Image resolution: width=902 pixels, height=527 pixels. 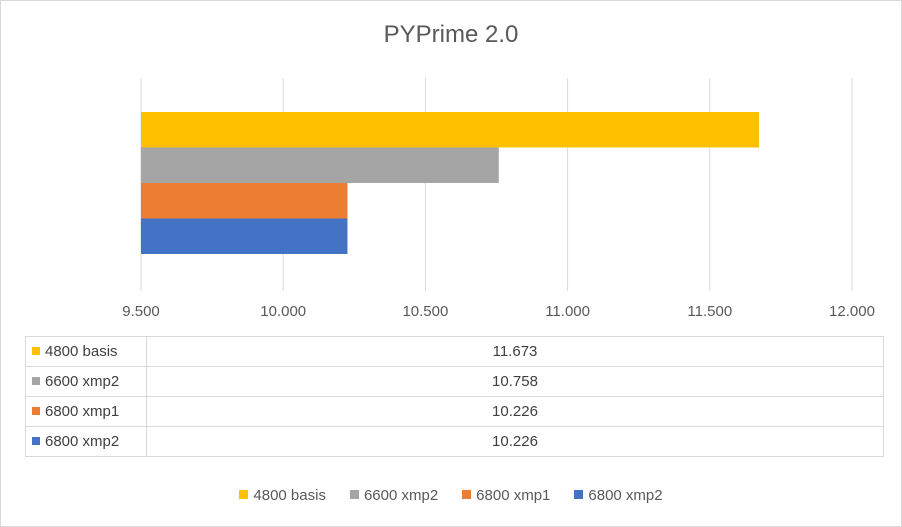 I want to click on x-tick-label: 11.500, so click(x=709, y=311).